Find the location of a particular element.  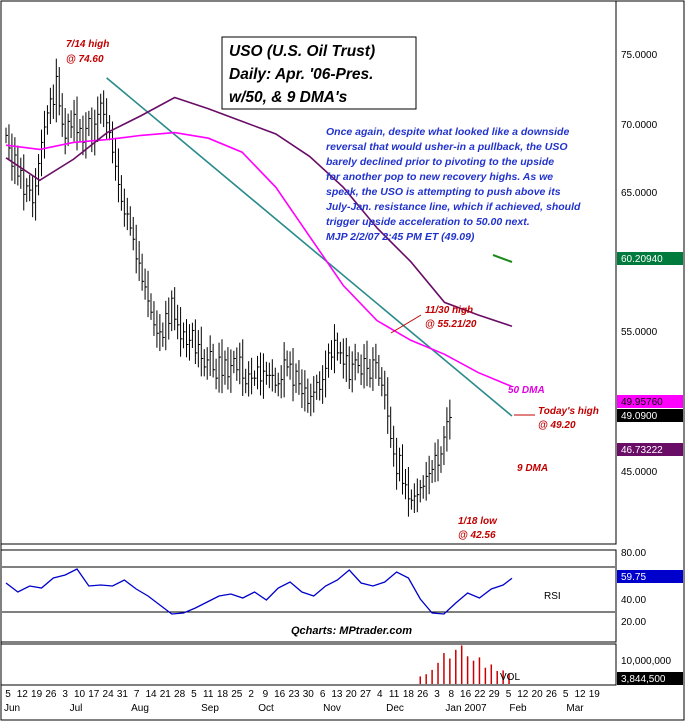

volume-panel is located at coordinates (308, 664).